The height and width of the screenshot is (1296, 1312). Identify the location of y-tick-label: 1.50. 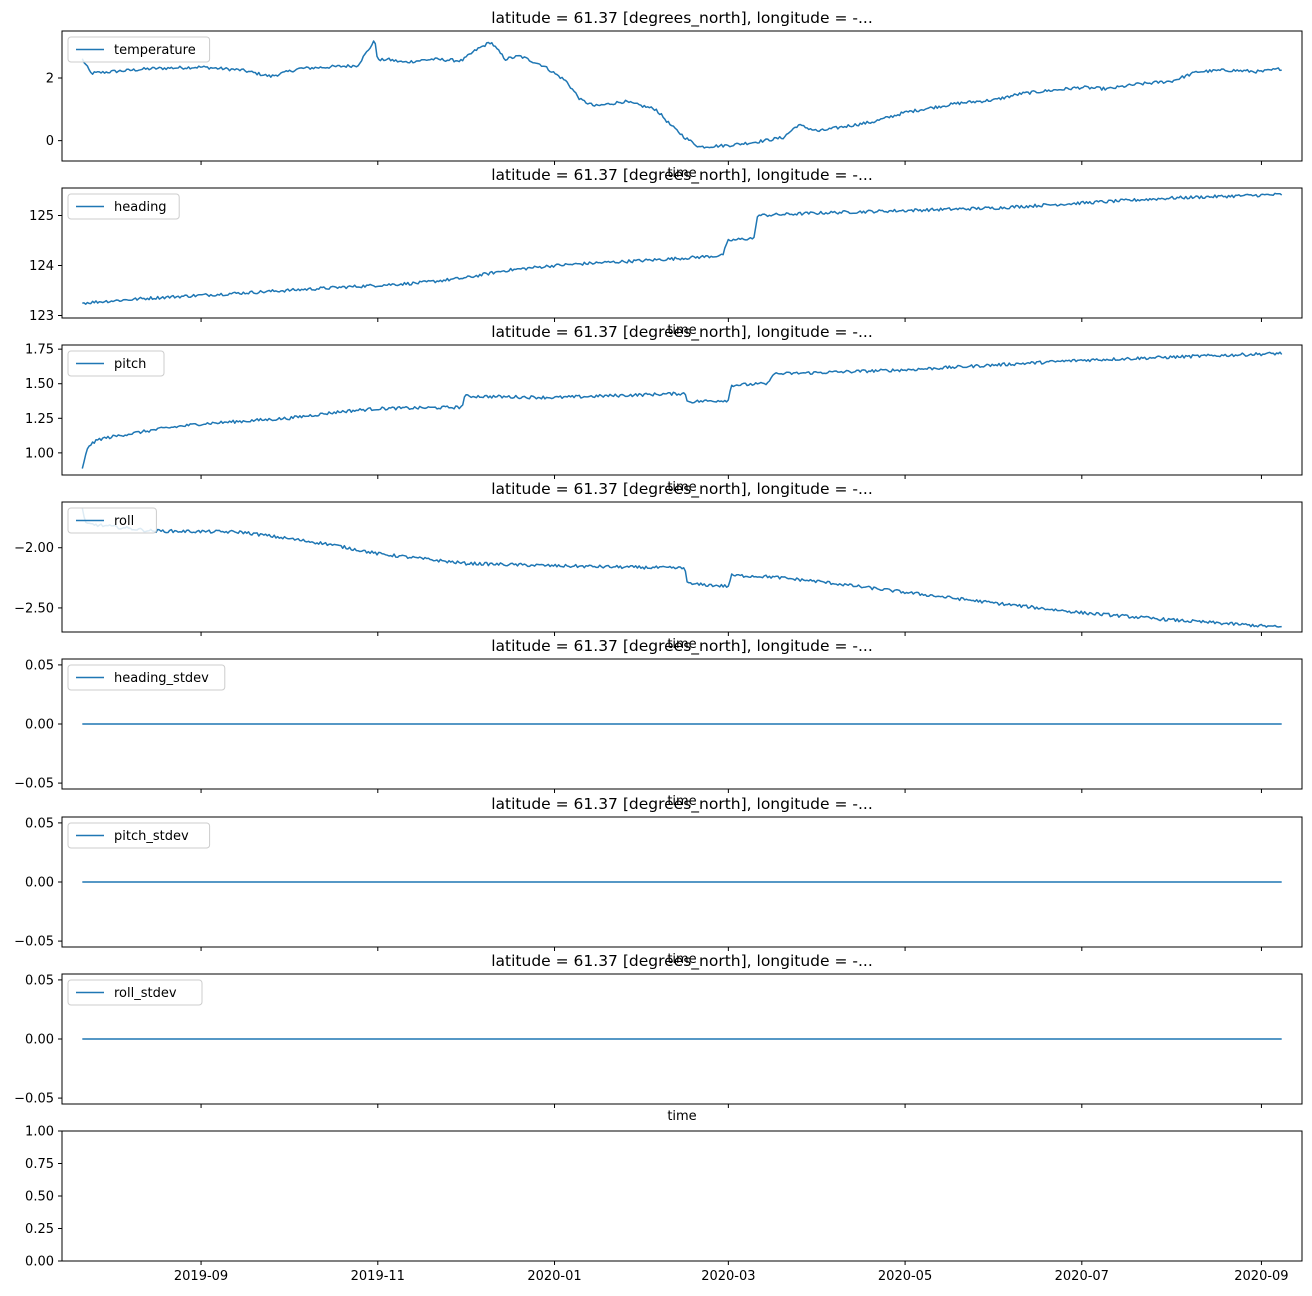
(39, 384).